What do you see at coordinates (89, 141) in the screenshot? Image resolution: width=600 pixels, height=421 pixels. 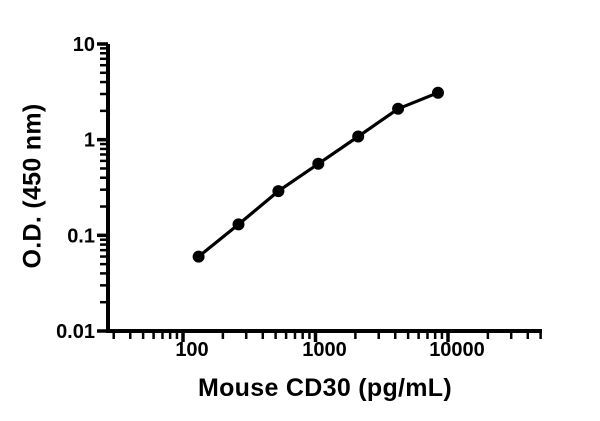 I see `y-tick-label: 1` at bounding box center [89, 141].